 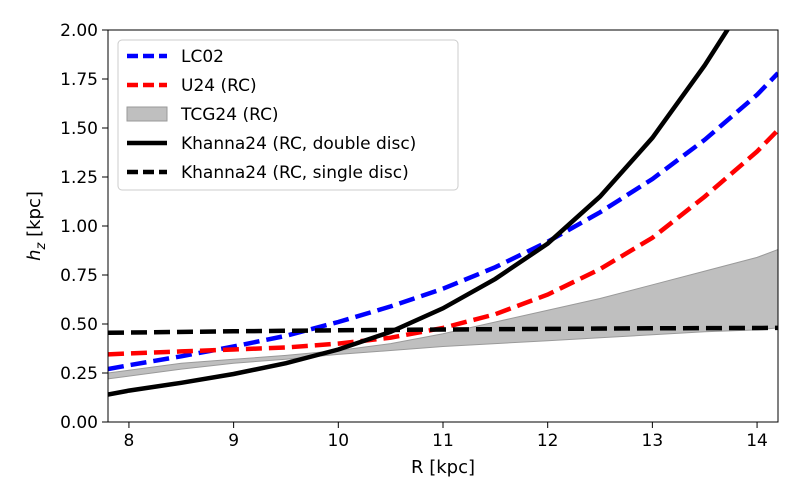 I want to click on y-tick-label: 1.50, so click(x=79, y=129).